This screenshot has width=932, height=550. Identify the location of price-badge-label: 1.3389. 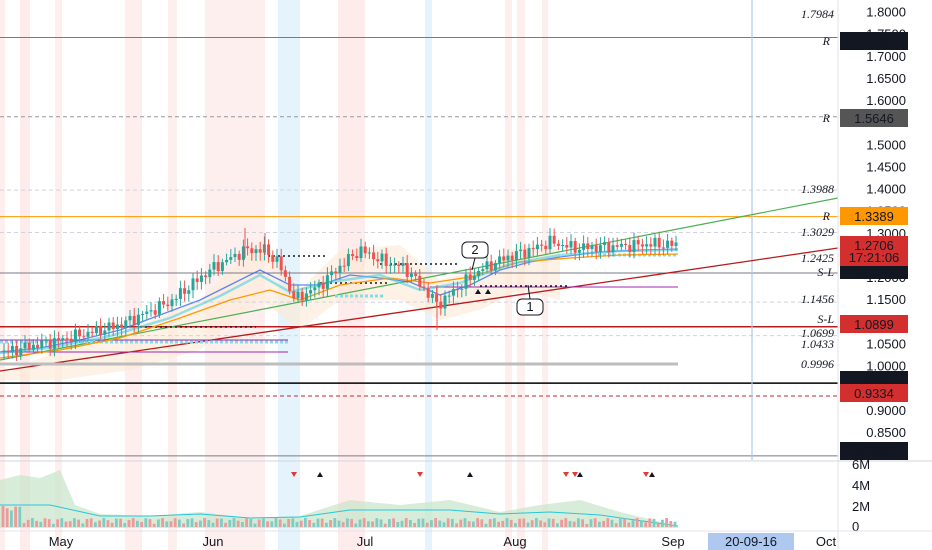
(874, 216).